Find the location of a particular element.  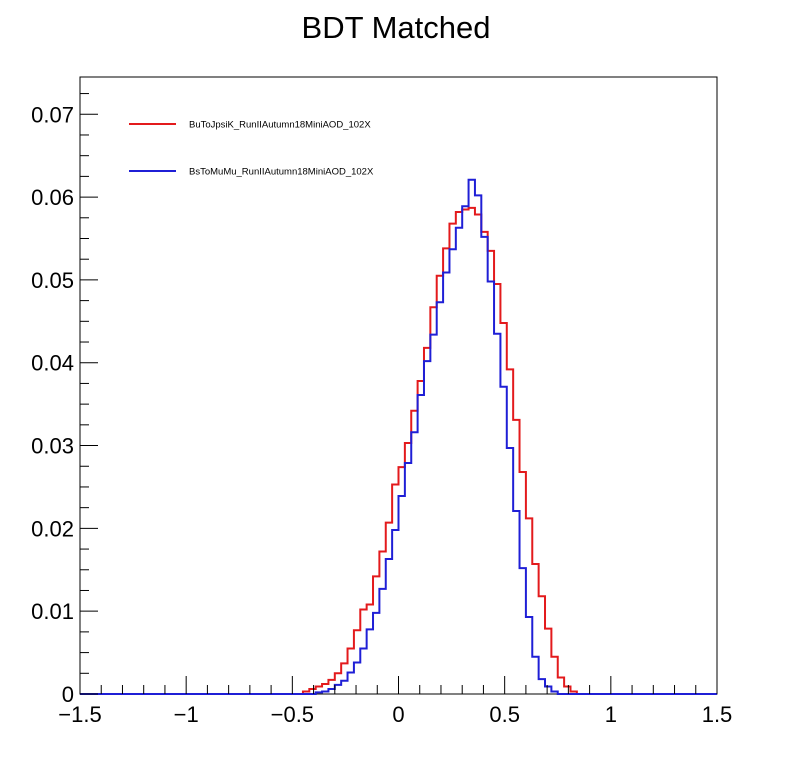

x-tick-label: −0.5 is located at coordinates (292, 714).